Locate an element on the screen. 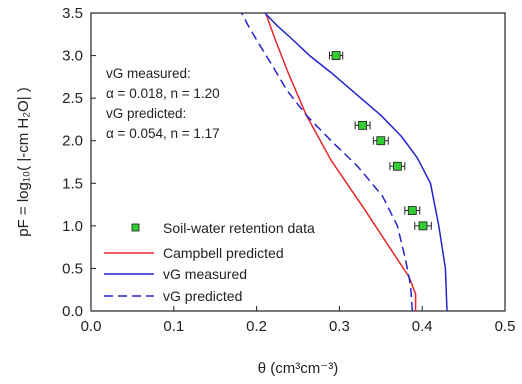  legend-label-data: Soil-water retention data is located at coordinates (239, 228).